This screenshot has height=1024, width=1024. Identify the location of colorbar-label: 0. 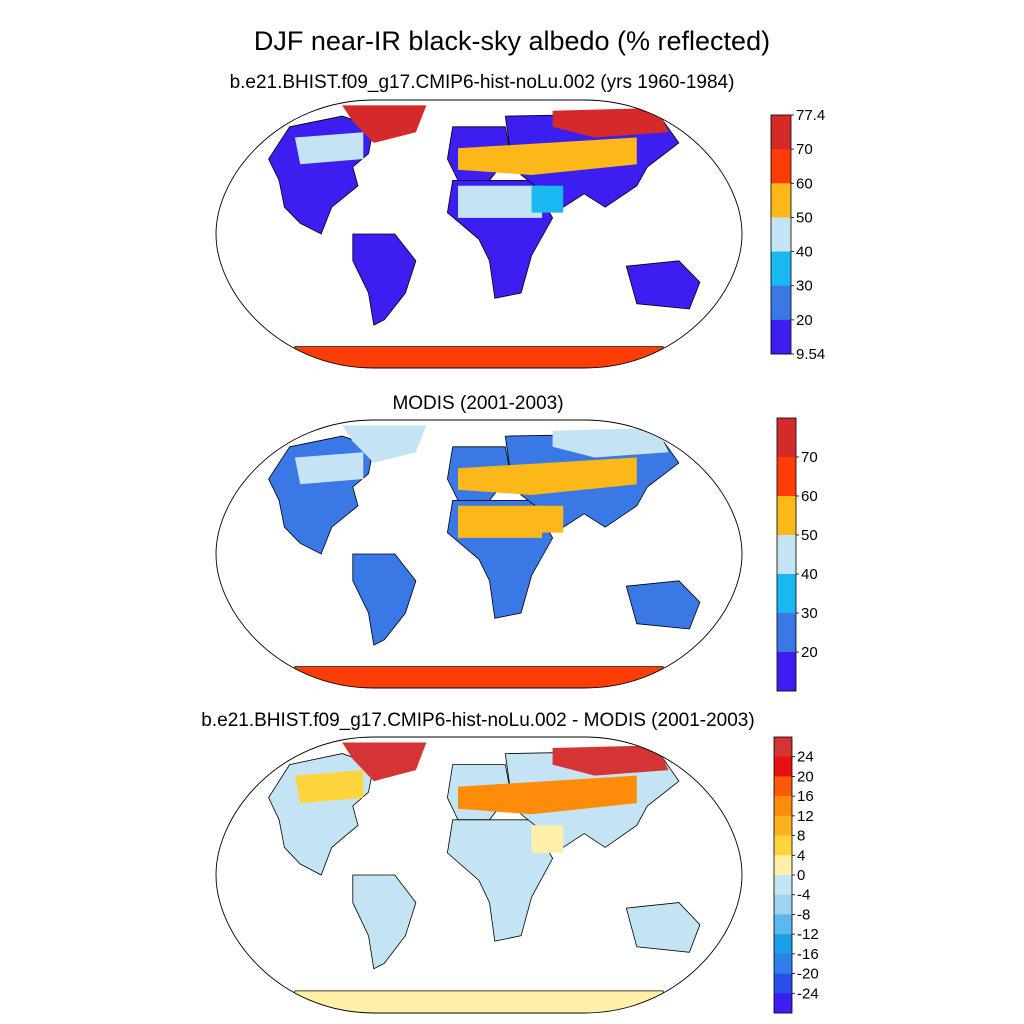
(801, 875).